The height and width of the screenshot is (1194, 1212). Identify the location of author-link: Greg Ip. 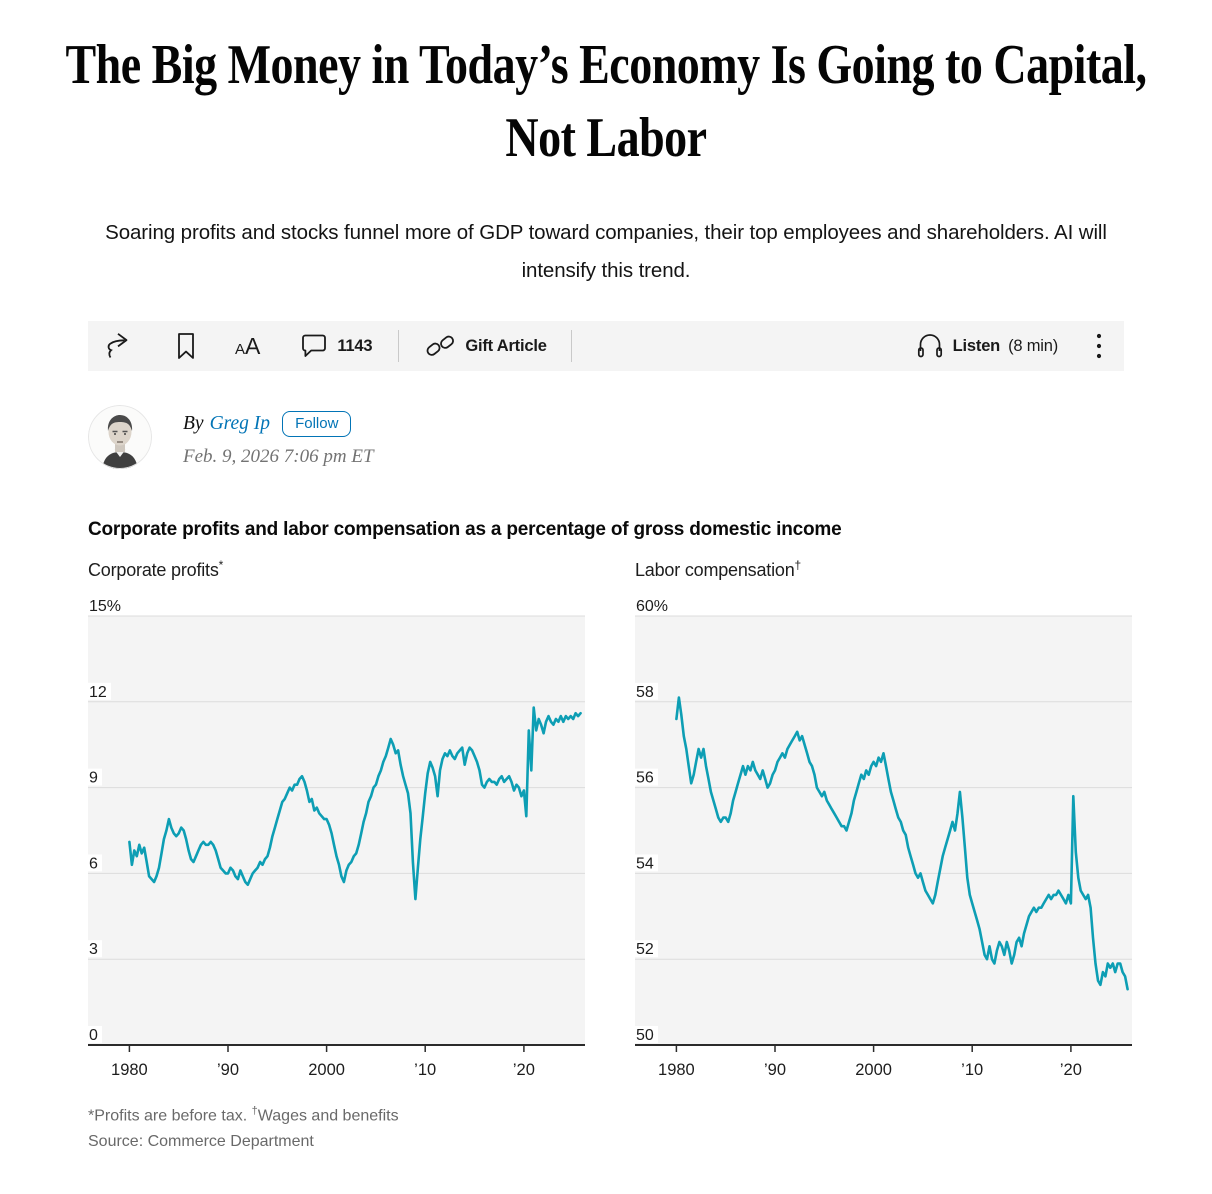
(240, 424).